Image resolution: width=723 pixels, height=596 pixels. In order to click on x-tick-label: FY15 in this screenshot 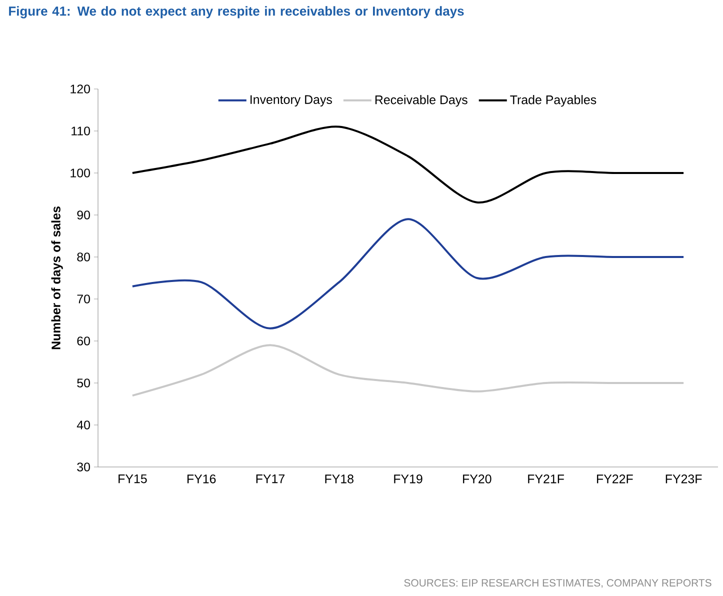, I will do `click(132, 479)`.